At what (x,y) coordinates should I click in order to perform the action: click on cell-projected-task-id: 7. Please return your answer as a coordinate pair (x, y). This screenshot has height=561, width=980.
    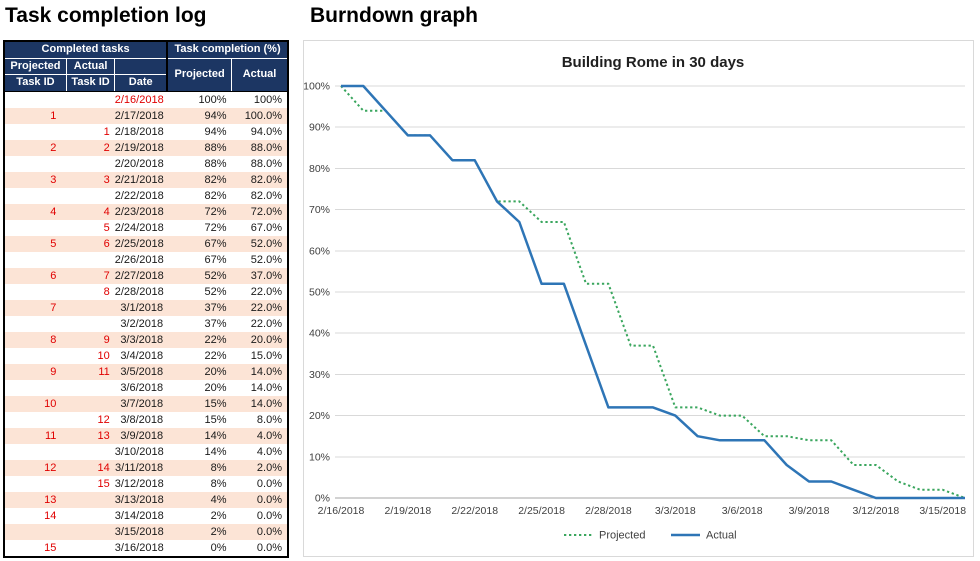
    Looking at the image, I should click on (35, 307).